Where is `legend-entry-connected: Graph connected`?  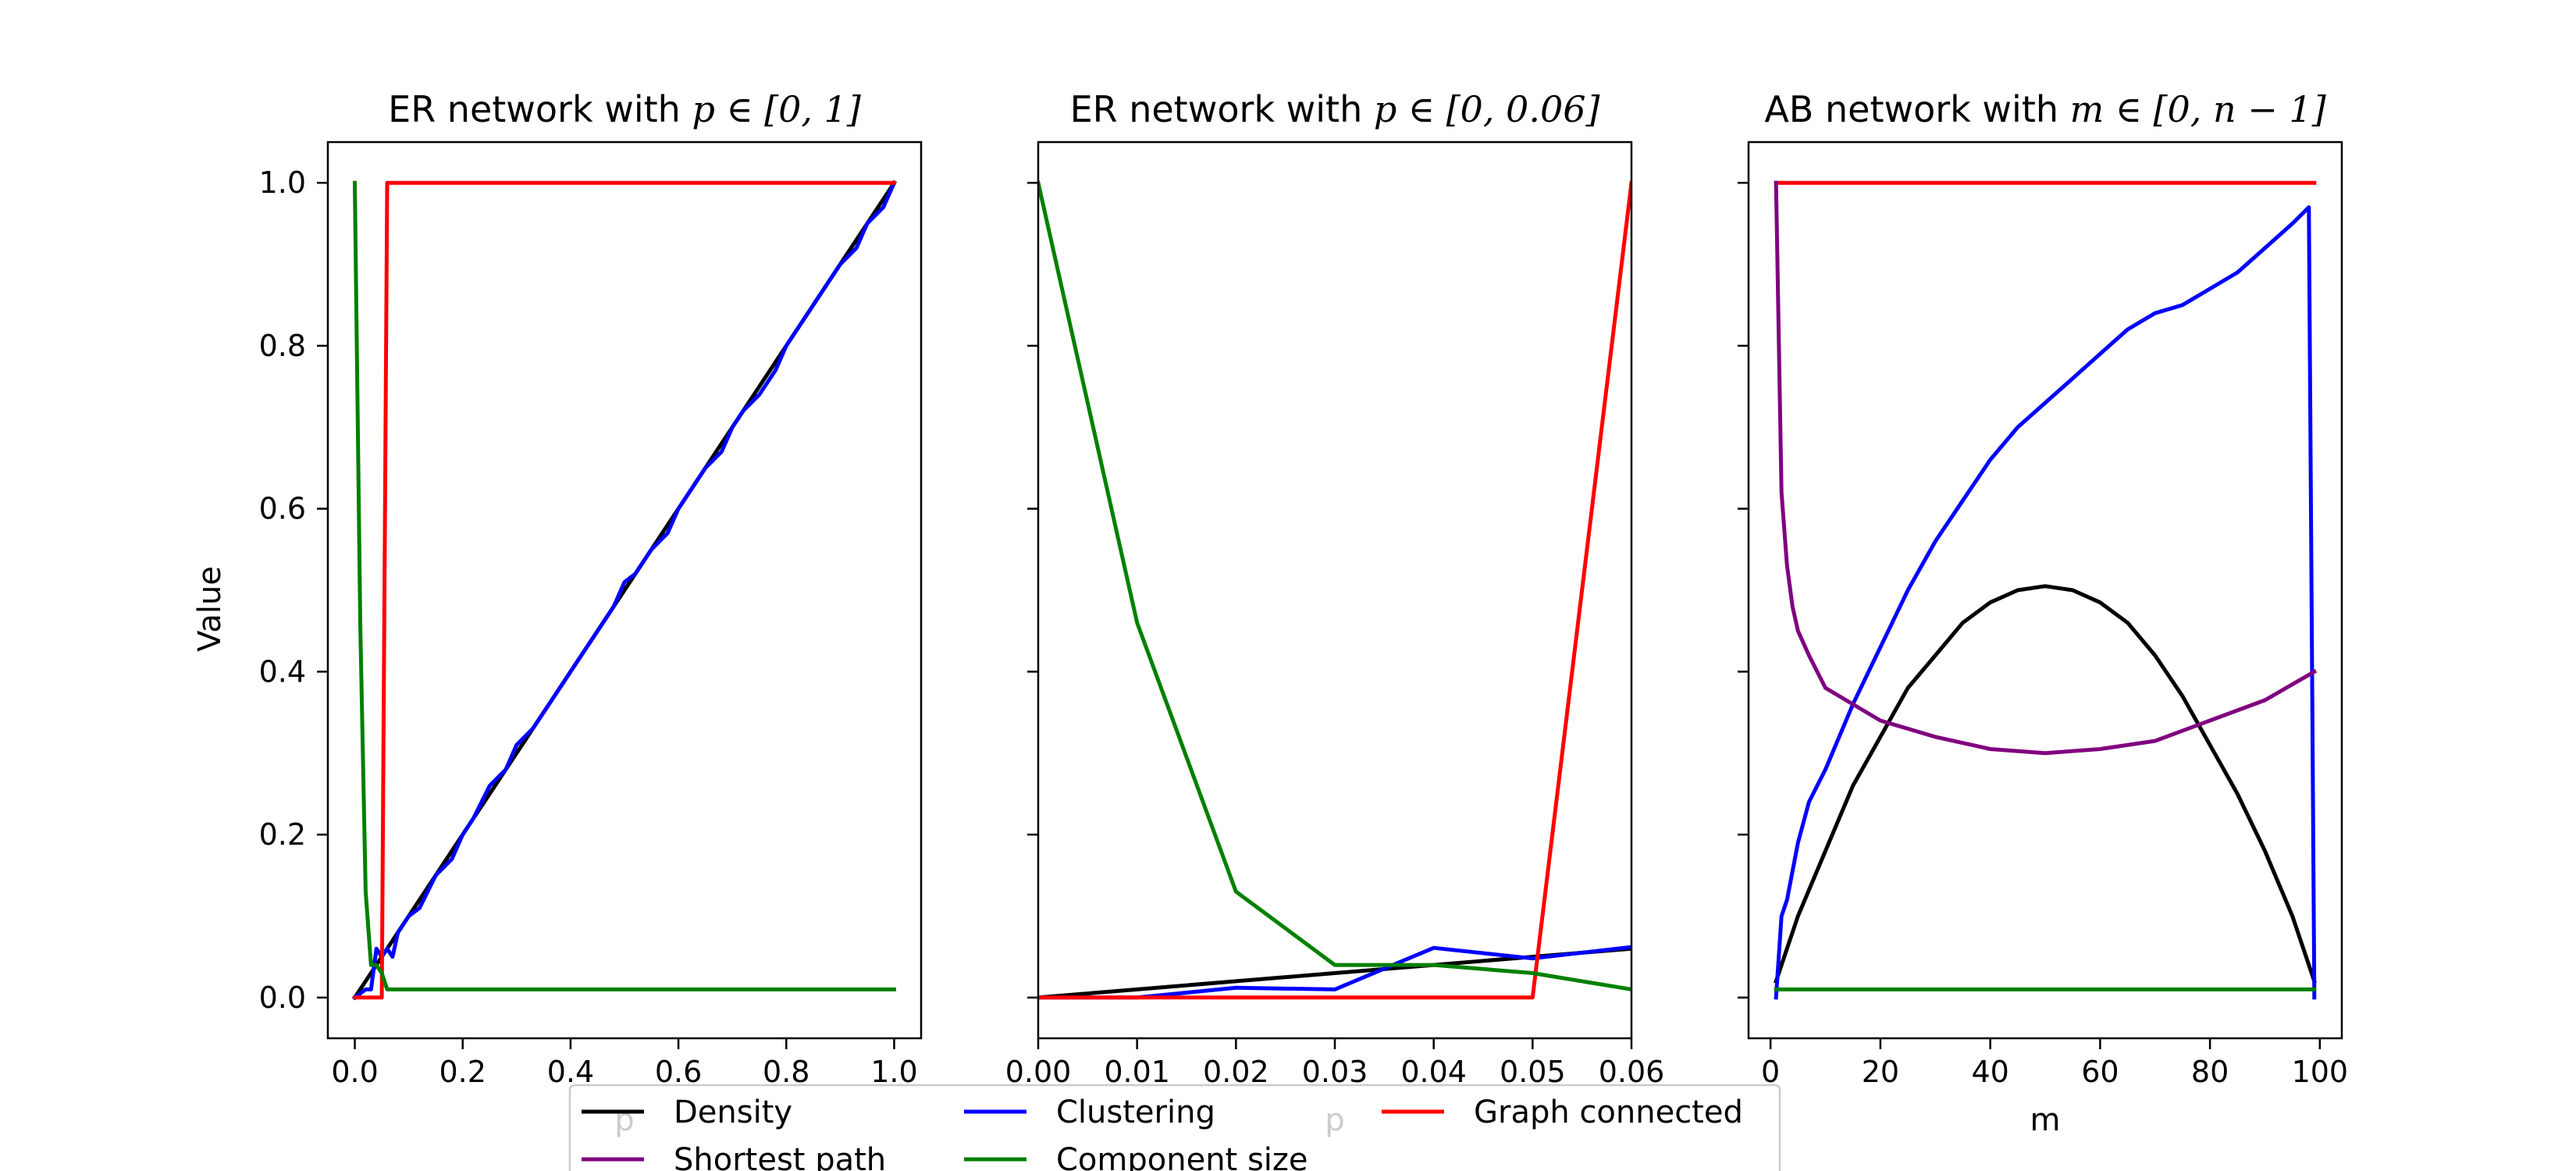 legend-entry-connected: Graph connected is located at coordinates (1562, 1112).